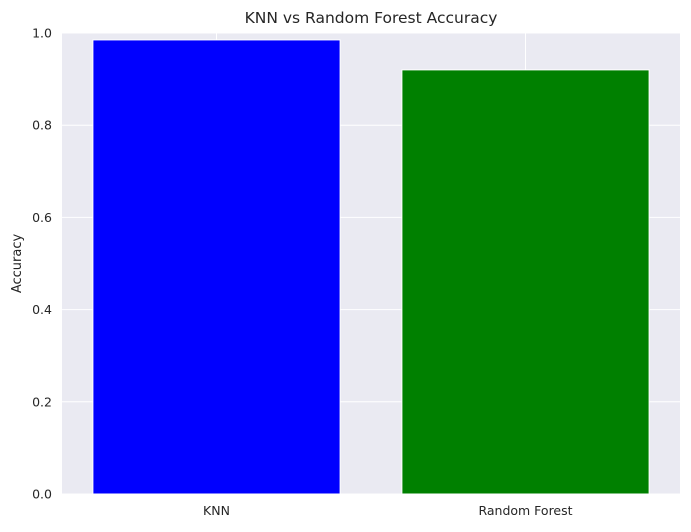 Image resolution: width=691 pixels, height=532 pixels. I want to click on y-tick-label: 1.0, so click(42, 33).